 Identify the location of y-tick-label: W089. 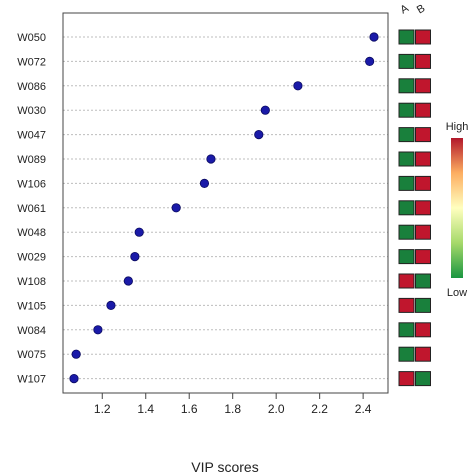
(31, 160).